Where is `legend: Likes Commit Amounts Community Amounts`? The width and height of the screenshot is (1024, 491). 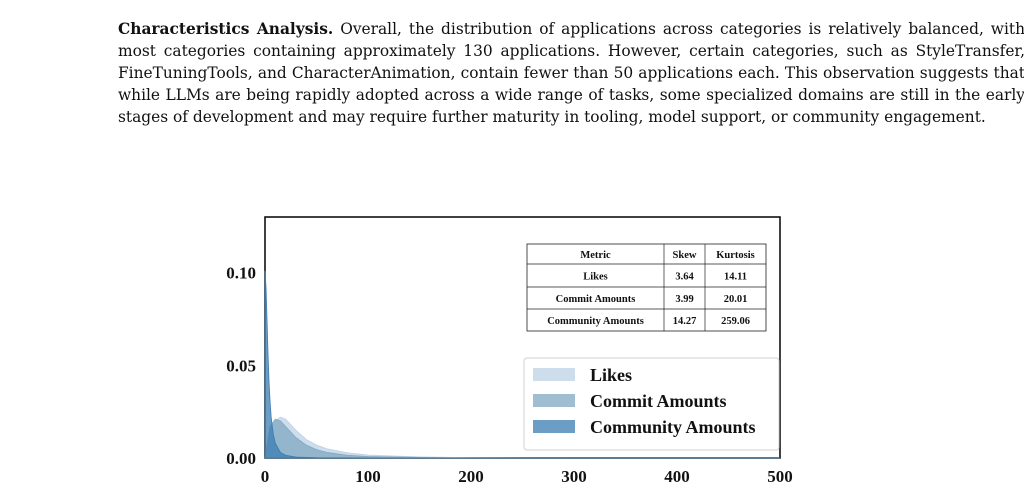 legend: Likes Commit Amounts Community Amounts is located at coordinates (651, 404).